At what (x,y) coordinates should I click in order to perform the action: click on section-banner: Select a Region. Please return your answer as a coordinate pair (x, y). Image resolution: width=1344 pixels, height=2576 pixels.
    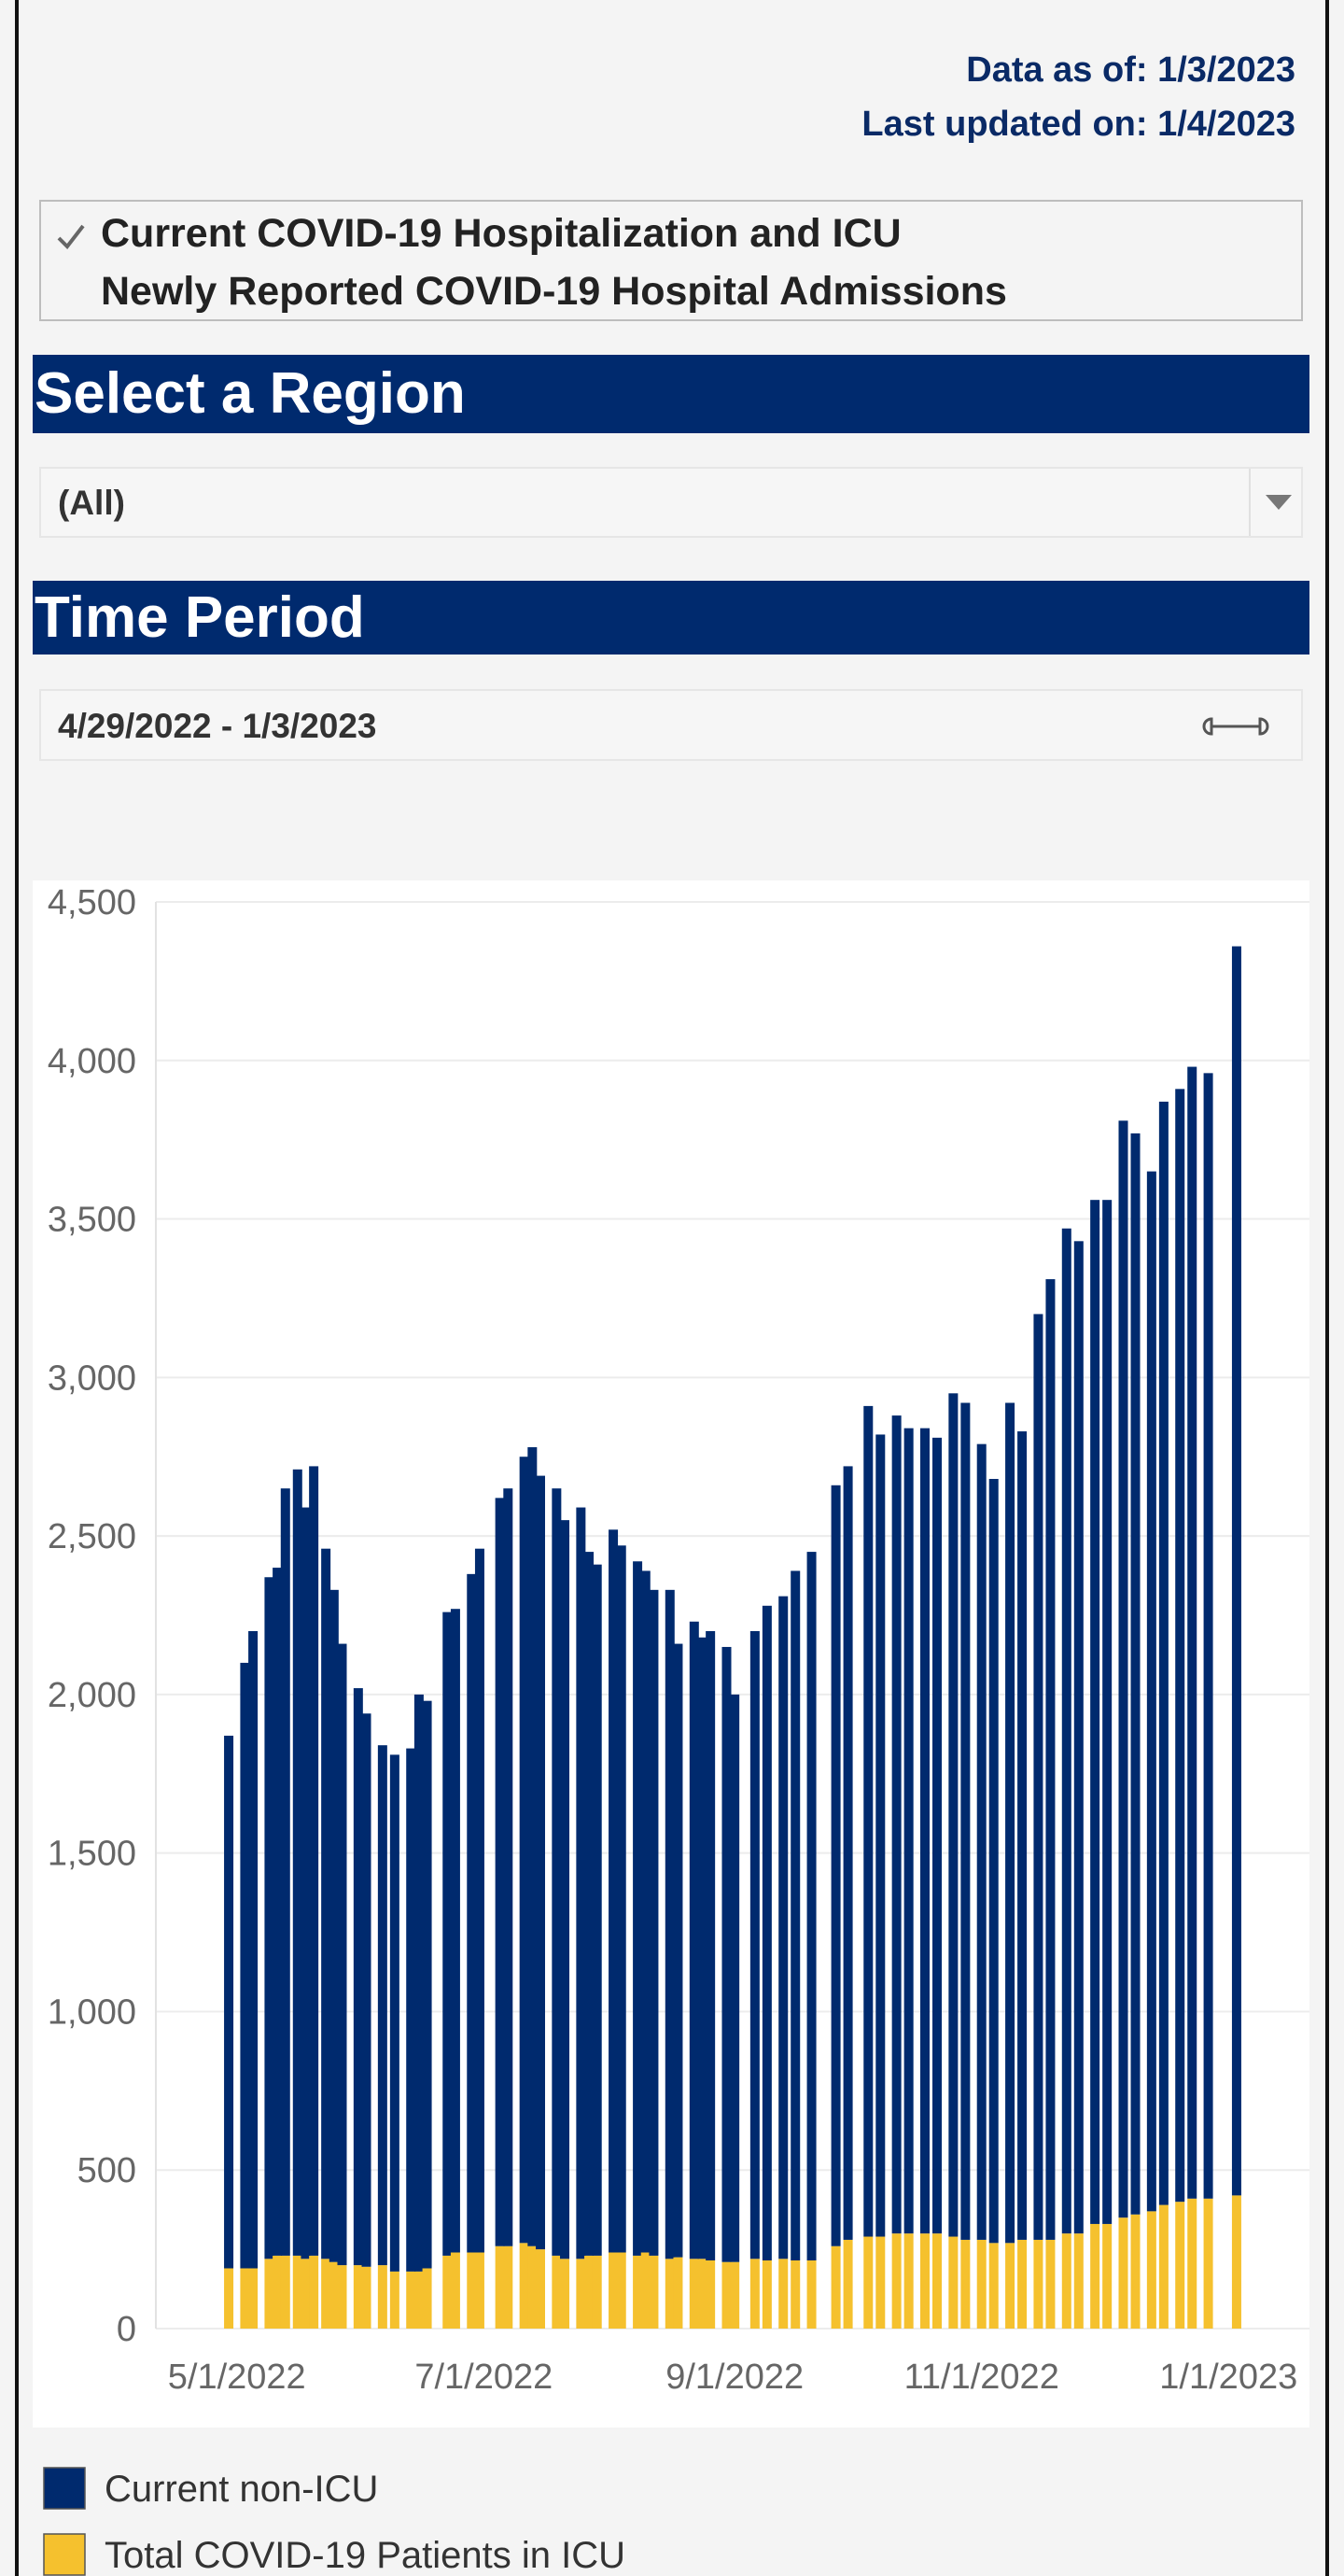
    Looking at the image, I should click on (671, 394).